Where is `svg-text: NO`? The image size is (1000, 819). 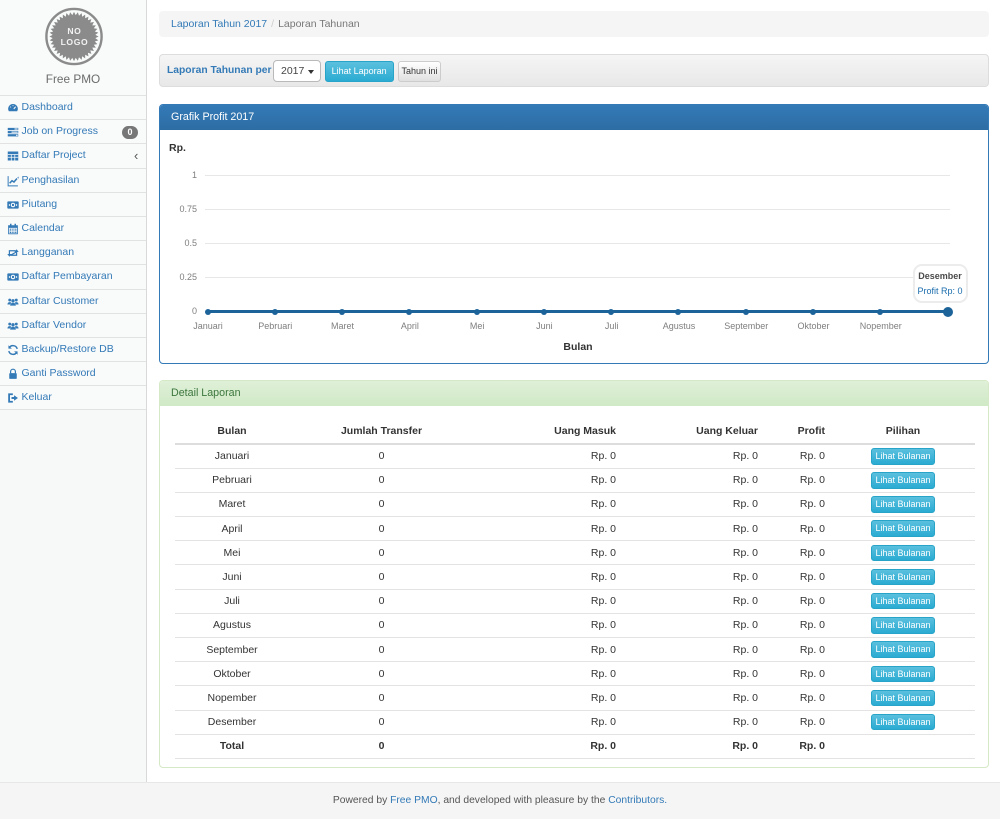 svg-text: NO is located at coordinates (74, 31).